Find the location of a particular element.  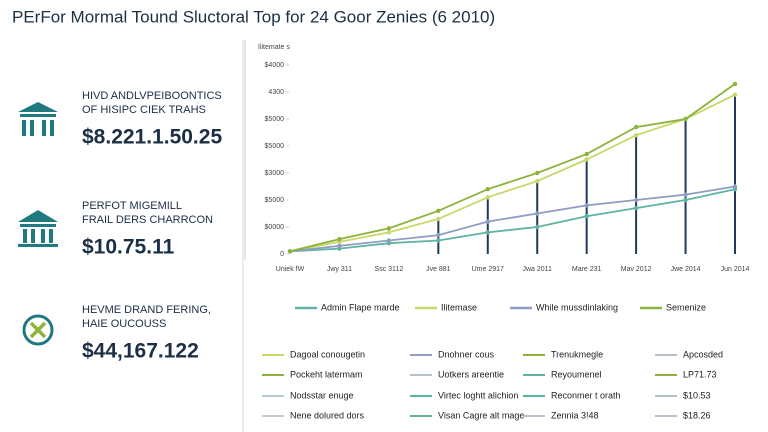

y-tick-label: 0 is located at coordinates (282, 254).